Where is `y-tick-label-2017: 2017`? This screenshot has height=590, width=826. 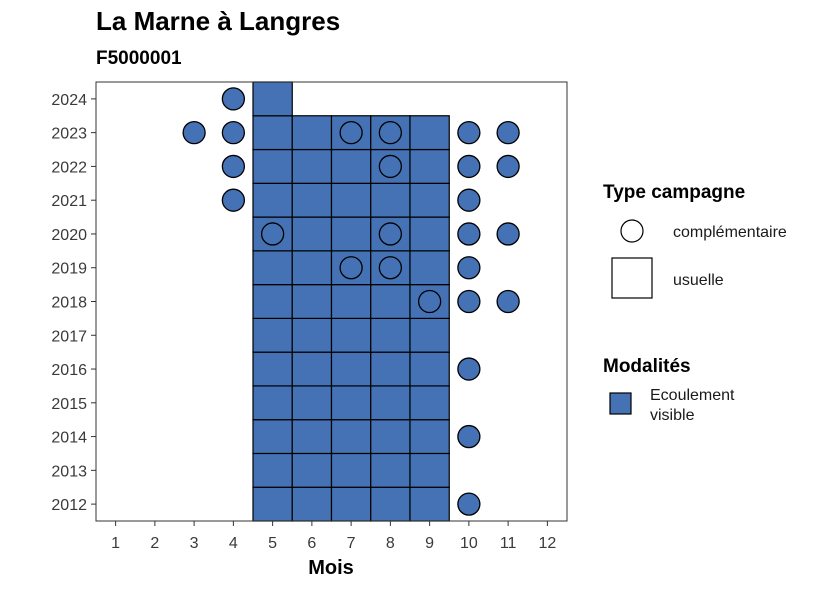 y-tick-label-2017: 2017 is located at coordinates (69, 336).